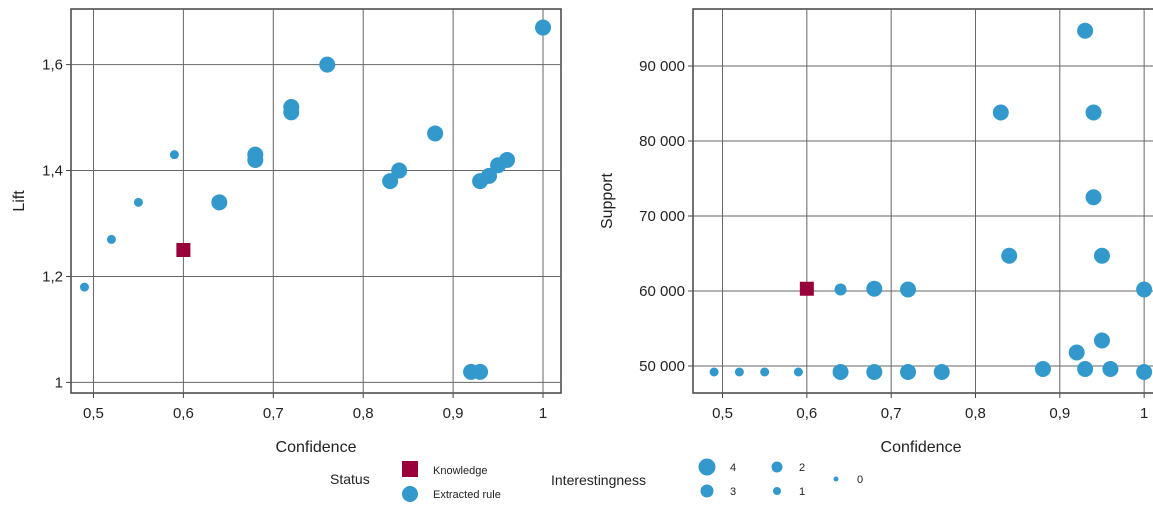 The image size is (1153, 506). What do you see at coordinates (52, 171) in the screenshot?
I see `left-y-tick-label: 1,4` at bounding box center [52, 171].